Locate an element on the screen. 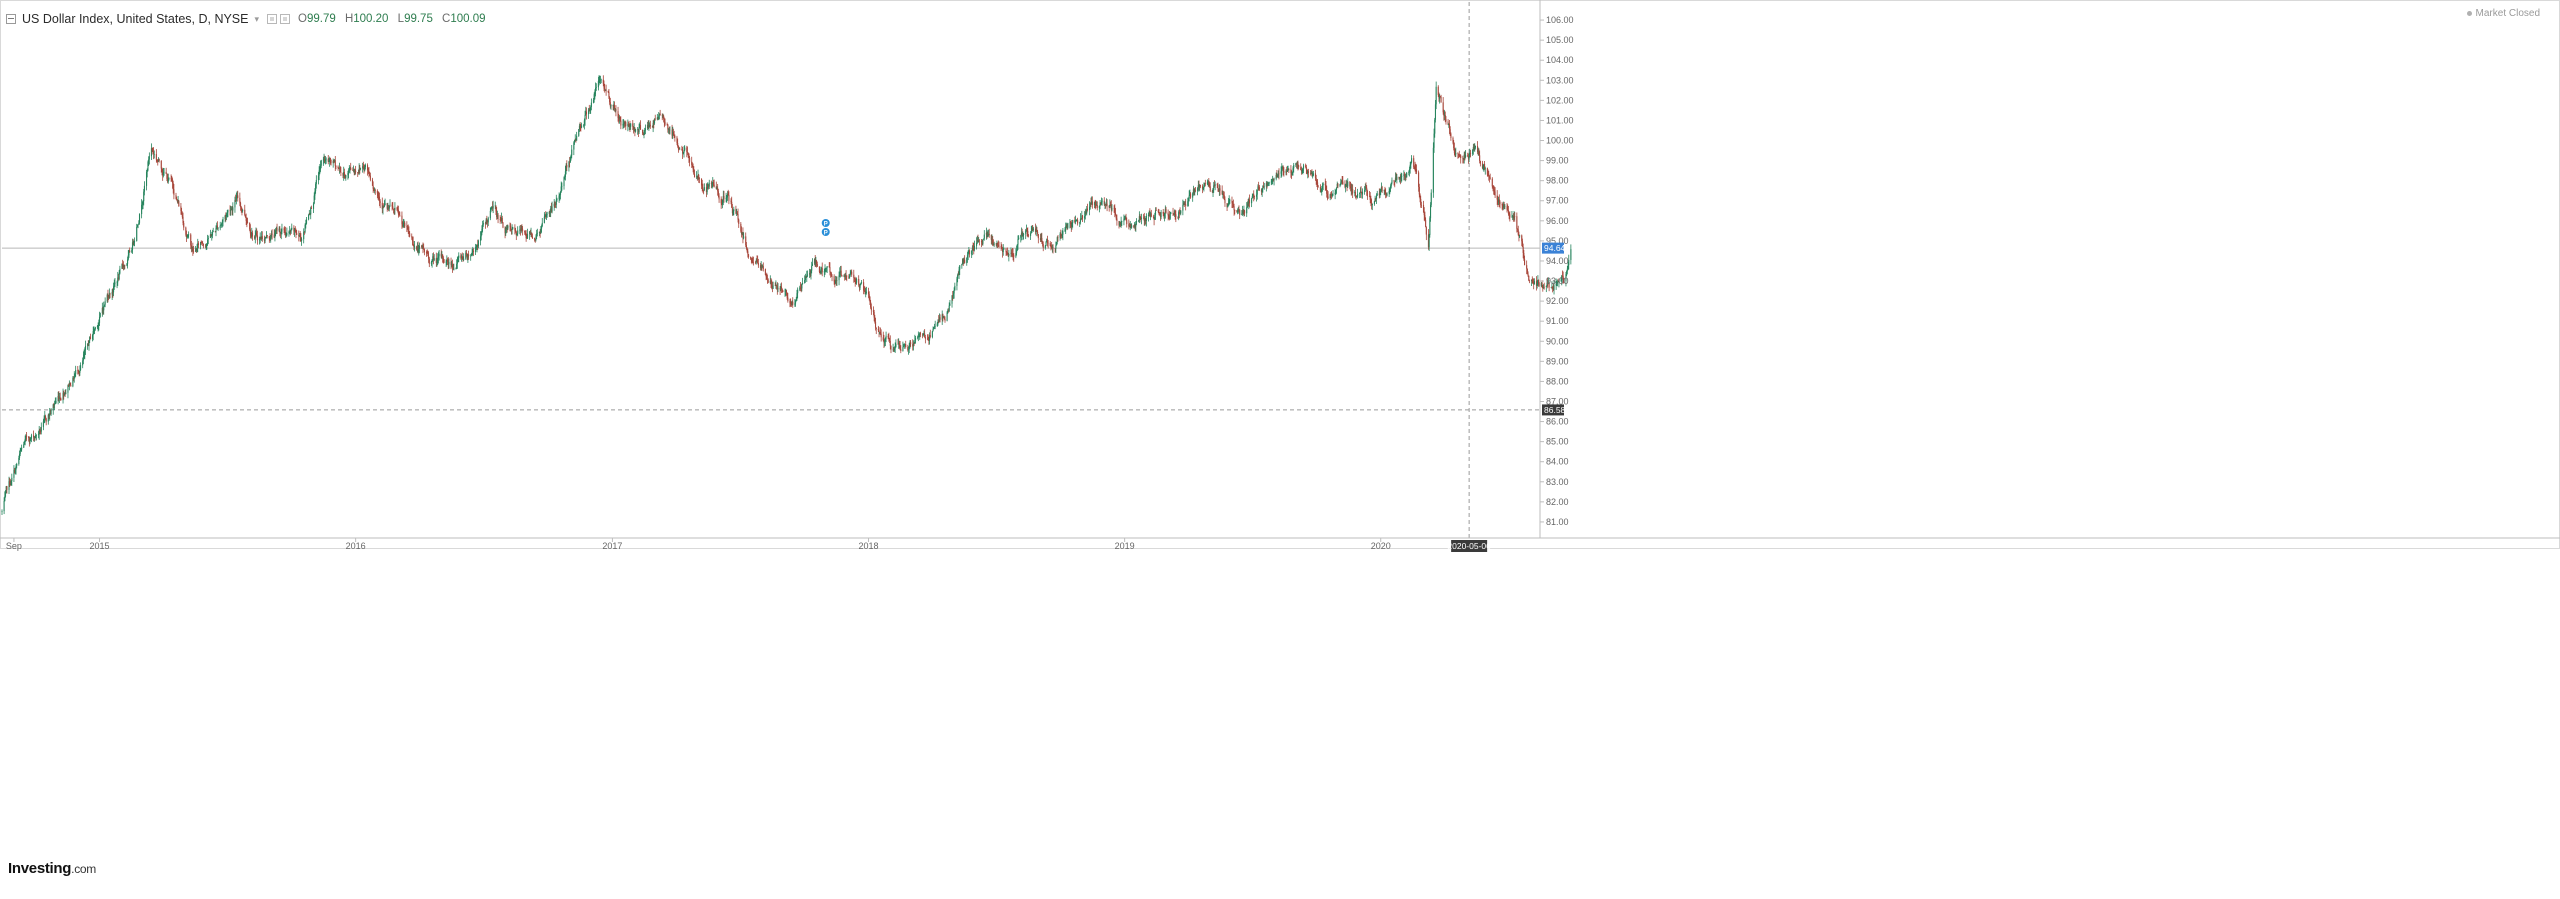 This screenshot has width=2560, height=899. y-tick-label: 99.00 is located at coordinates (1557, 161).